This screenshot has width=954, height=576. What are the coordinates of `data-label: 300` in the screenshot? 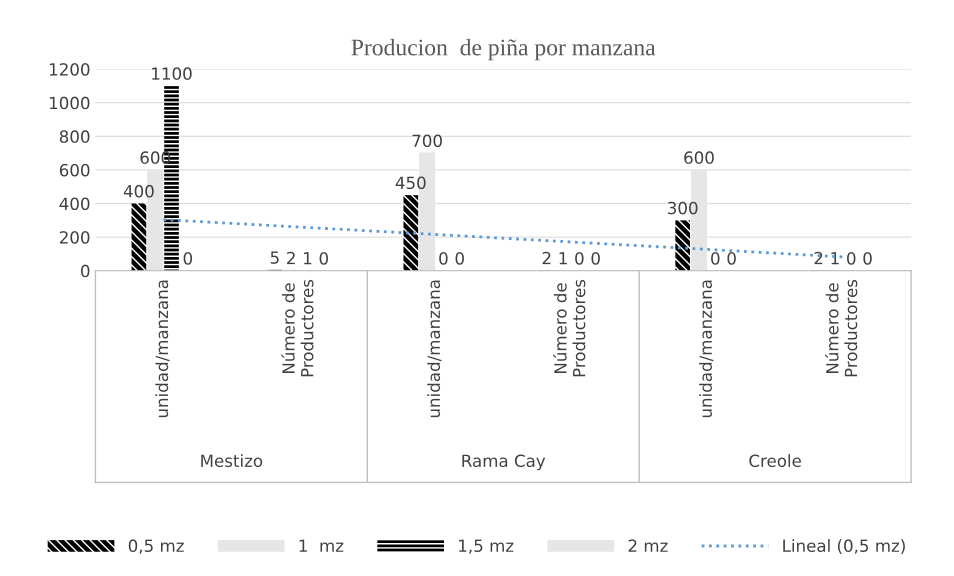 It's located at (683, 208).